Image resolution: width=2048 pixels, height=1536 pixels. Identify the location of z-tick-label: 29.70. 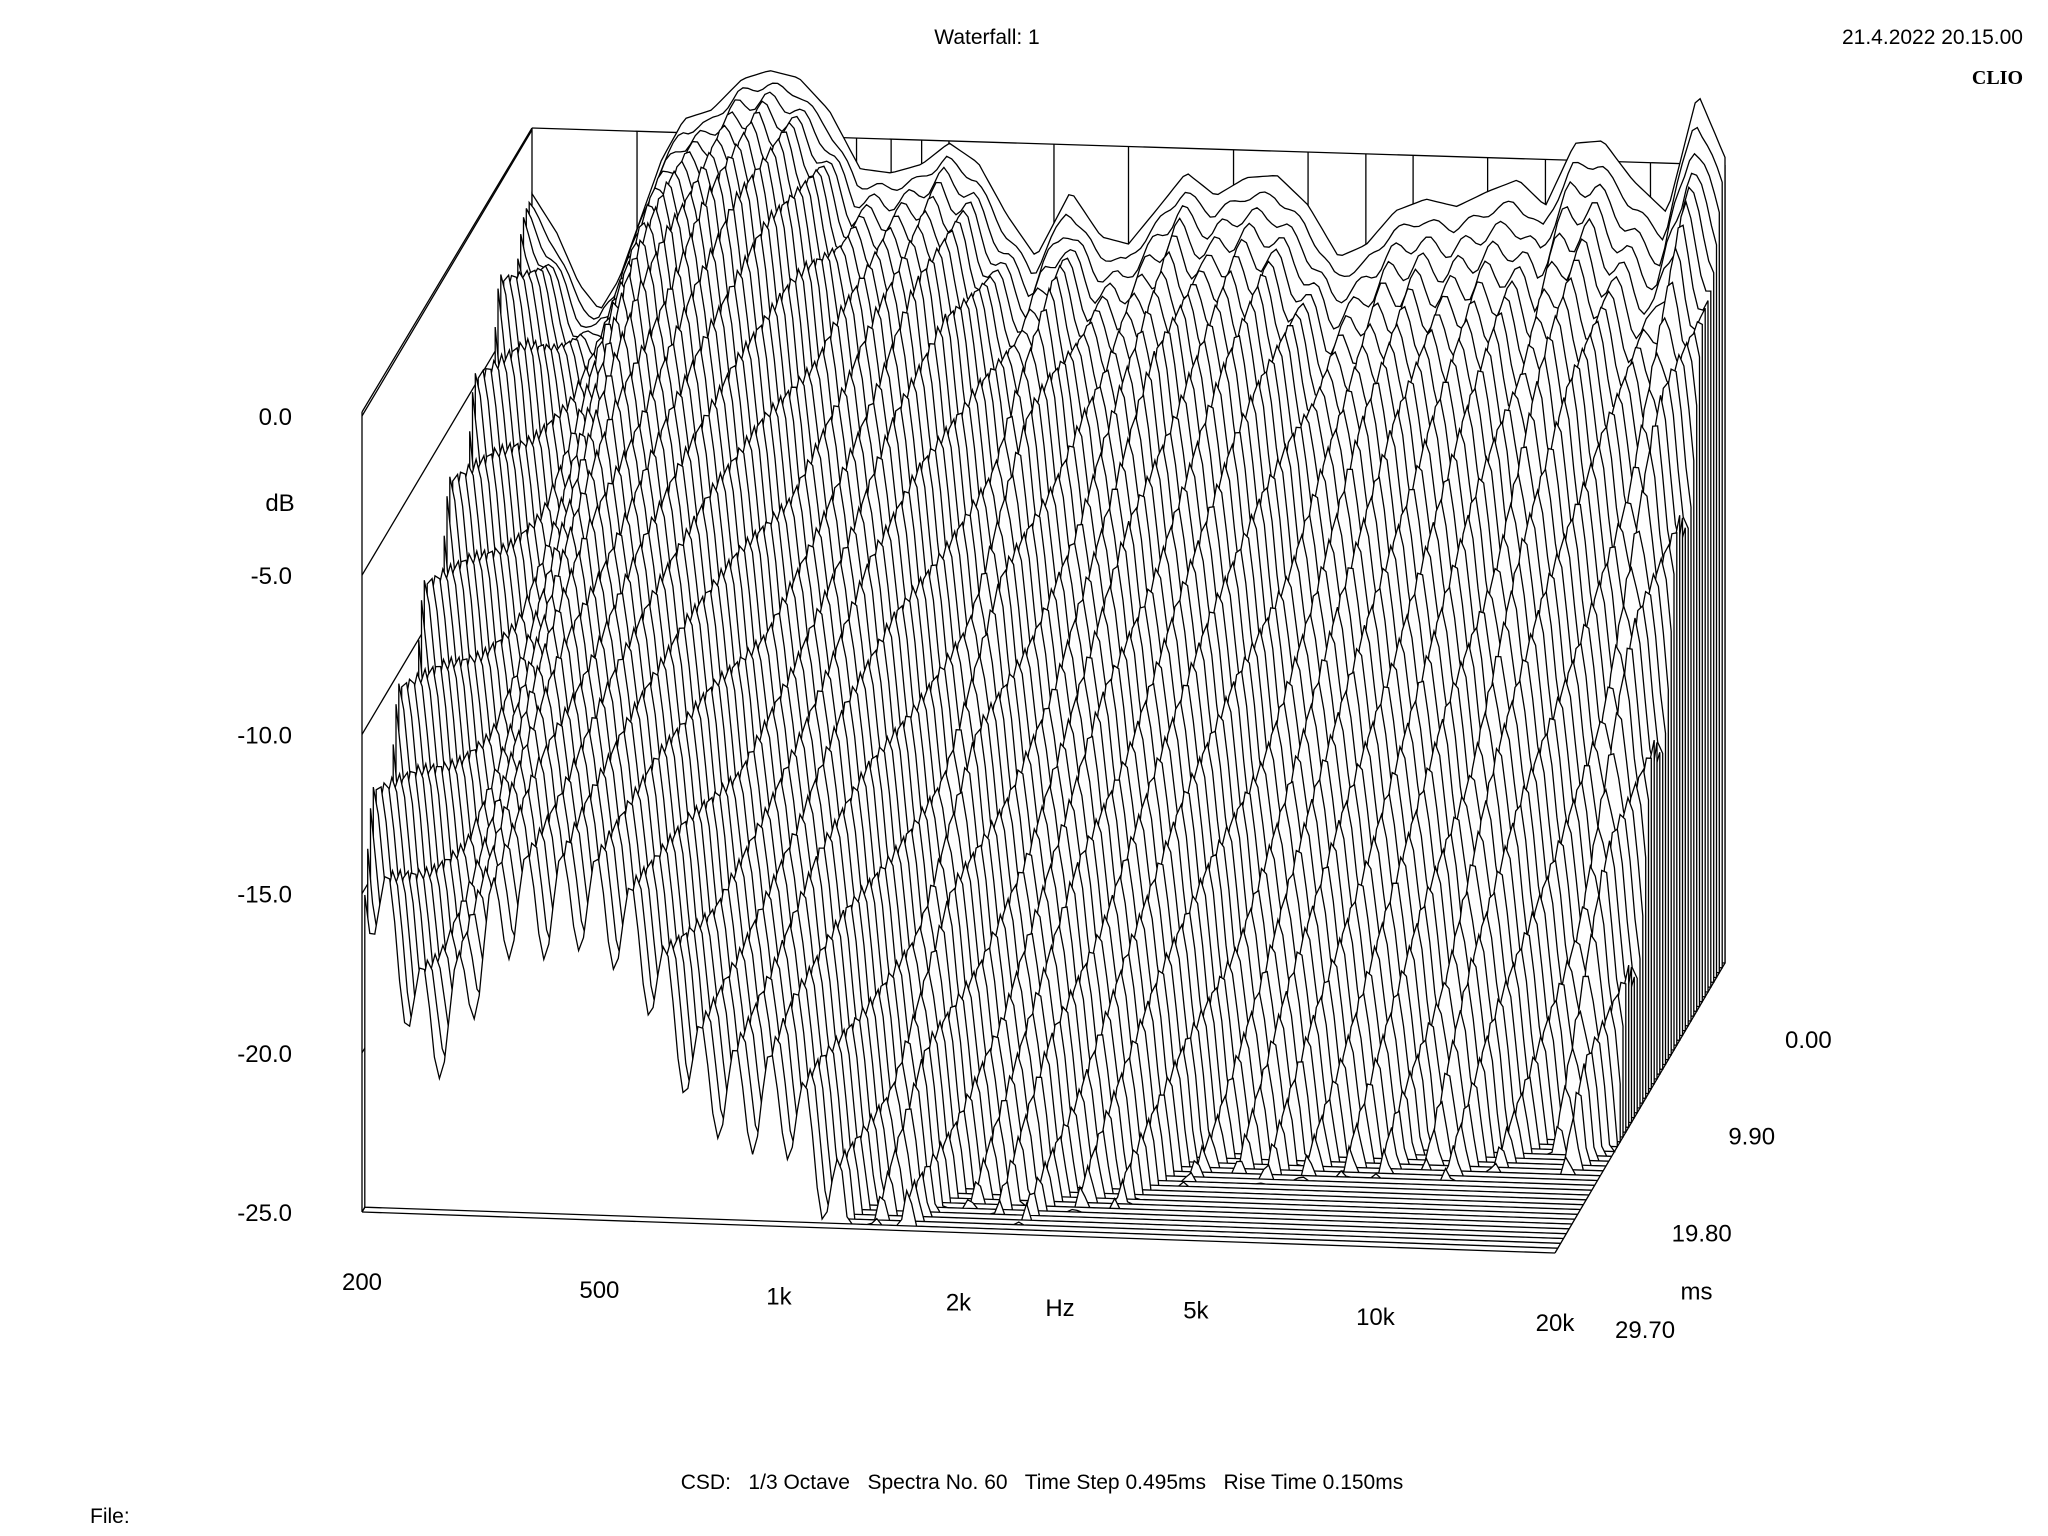
(1645, 1330).